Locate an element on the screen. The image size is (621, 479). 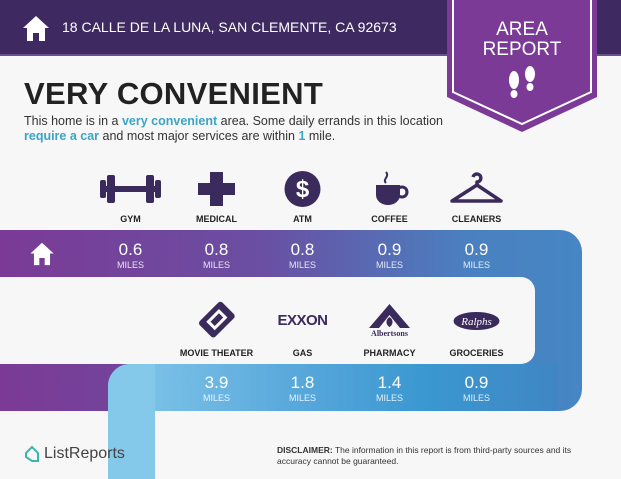
area-report-badge: AREA REPORT is located at coordinates (522, 66).